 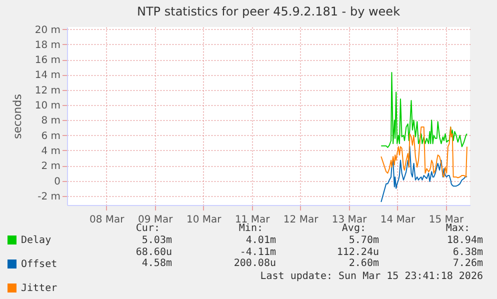 What do you see at coordinates (268, 11) in the screenshot?
I see `chart-title: NTP statistics for peer 45.9.2.181 - by week` at bounding box center [268, 11].